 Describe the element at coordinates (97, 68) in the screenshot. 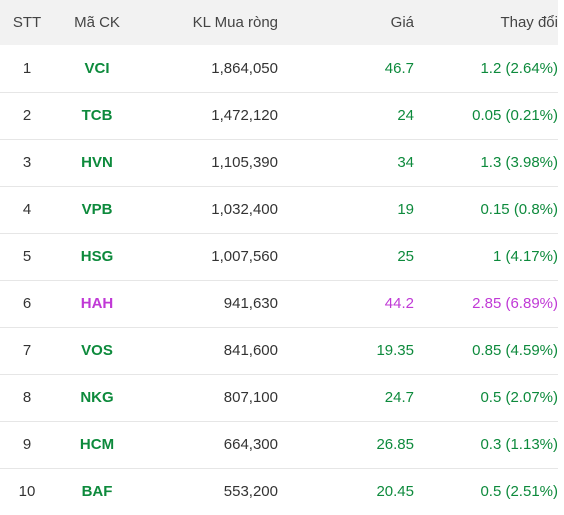

I see `stock-symbol-link: VCI` at that location.